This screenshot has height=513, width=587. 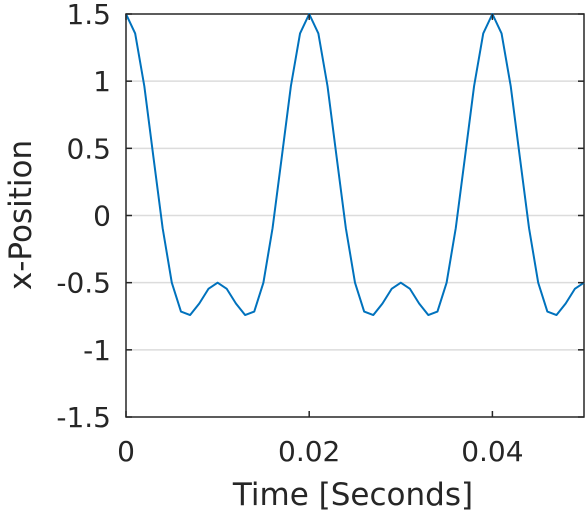 What do you see at coordinates (83, 417) in the screenshot?
I see `y-tick-label: -1.5` at bounding box center [83, 417].